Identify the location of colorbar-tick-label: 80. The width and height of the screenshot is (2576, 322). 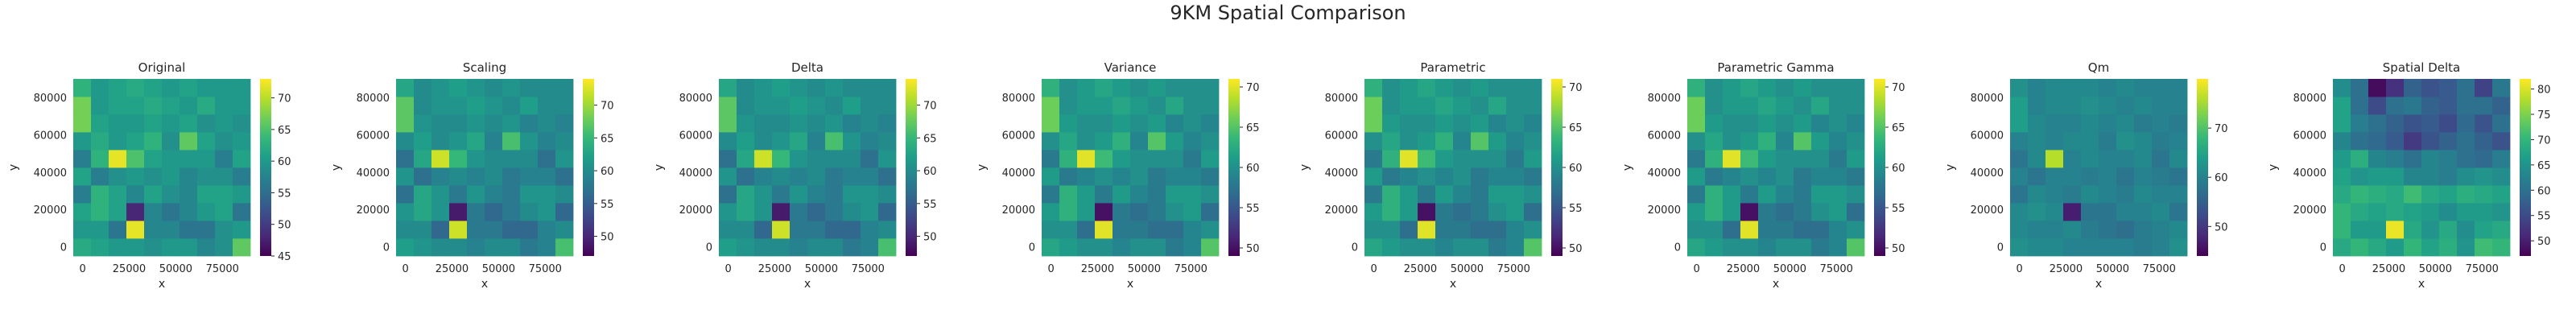
(2544, 91).